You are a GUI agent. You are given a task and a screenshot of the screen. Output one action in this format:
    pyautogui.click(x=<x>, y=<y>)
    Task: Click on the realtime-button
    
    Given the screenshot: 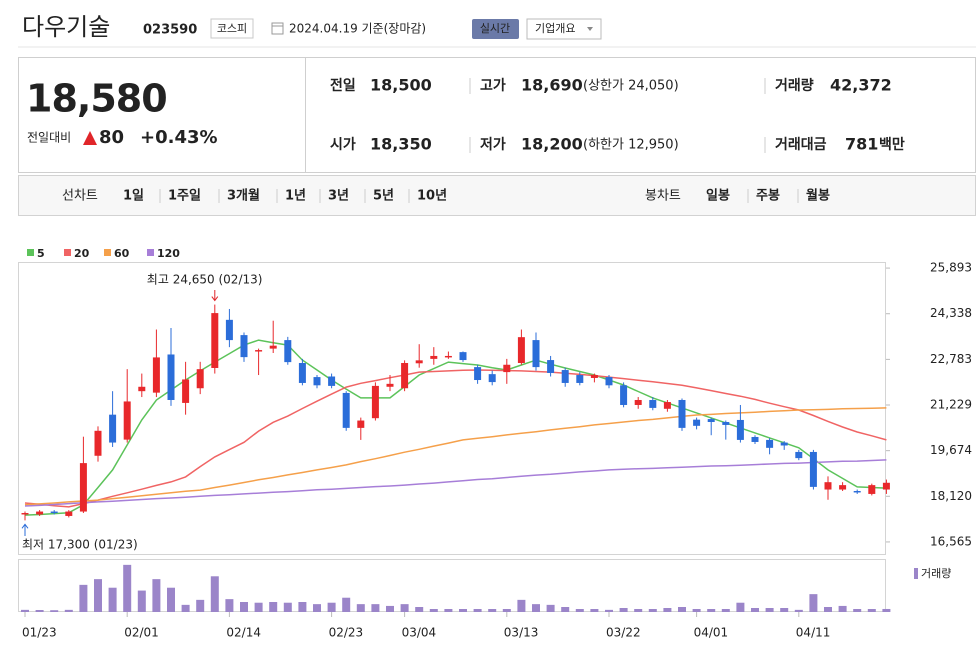 What is the action you would take?
    pyautogui.click(x=495, y=29)
    